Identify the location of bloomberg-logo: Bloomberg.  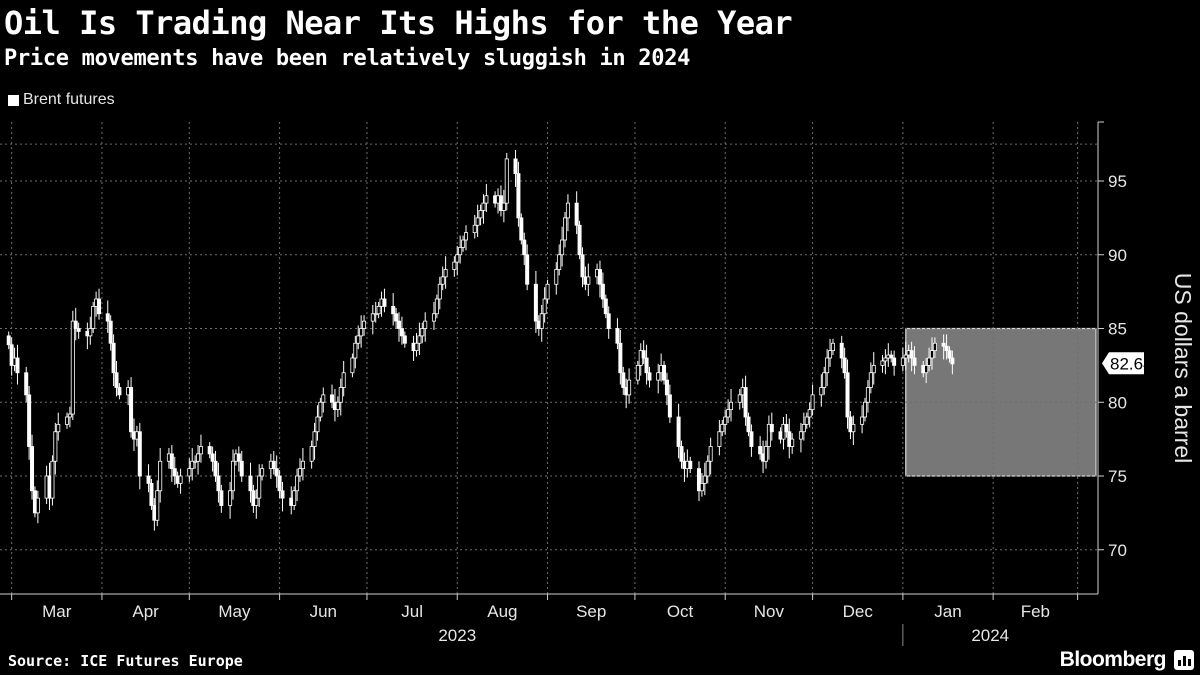
(1113, 659).